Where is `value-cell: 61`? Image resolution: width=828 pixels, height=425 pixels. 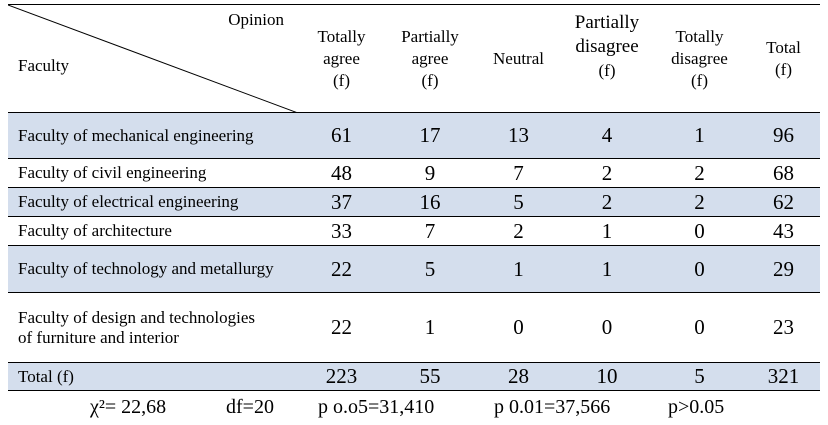
value-cell: 61 is located at coordinates (341, 135).